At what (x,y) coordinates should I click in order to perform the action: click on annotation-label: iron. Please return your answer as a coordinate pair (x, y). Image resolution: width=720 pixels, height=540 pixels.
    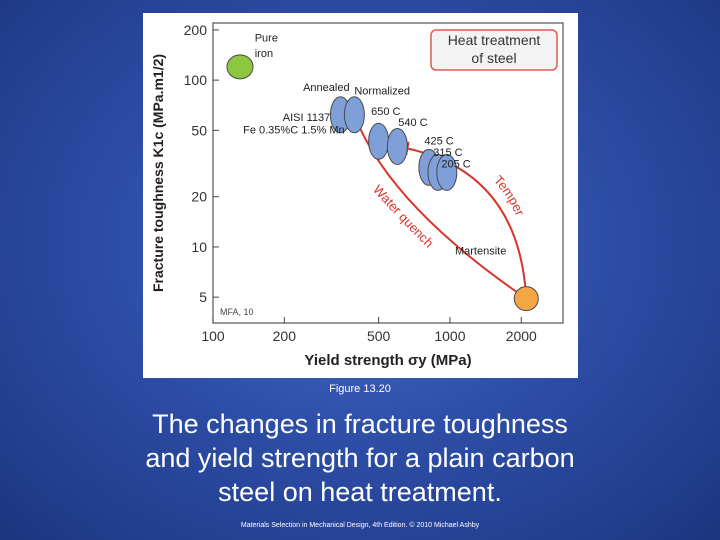
    Looking at the image, I should click on (264, 54).